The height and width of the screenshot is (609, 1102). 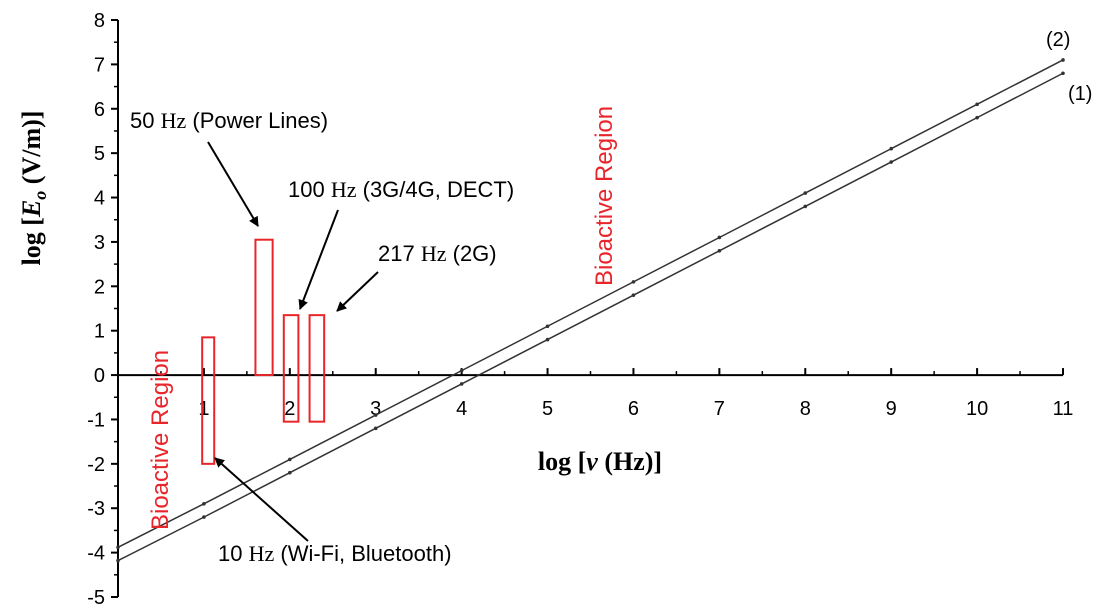 I want to click on bioactive-region-label-left: Bioactive Region, so click(x=160, y=440).